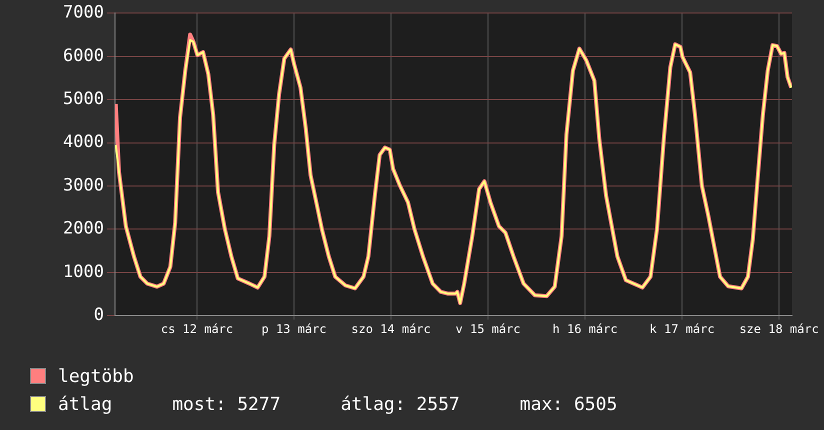 This screenshot has width=824, height=430. Describe the element at coordinates (569, 404) in the screenshot. I see `text: max: 6505` at that location.